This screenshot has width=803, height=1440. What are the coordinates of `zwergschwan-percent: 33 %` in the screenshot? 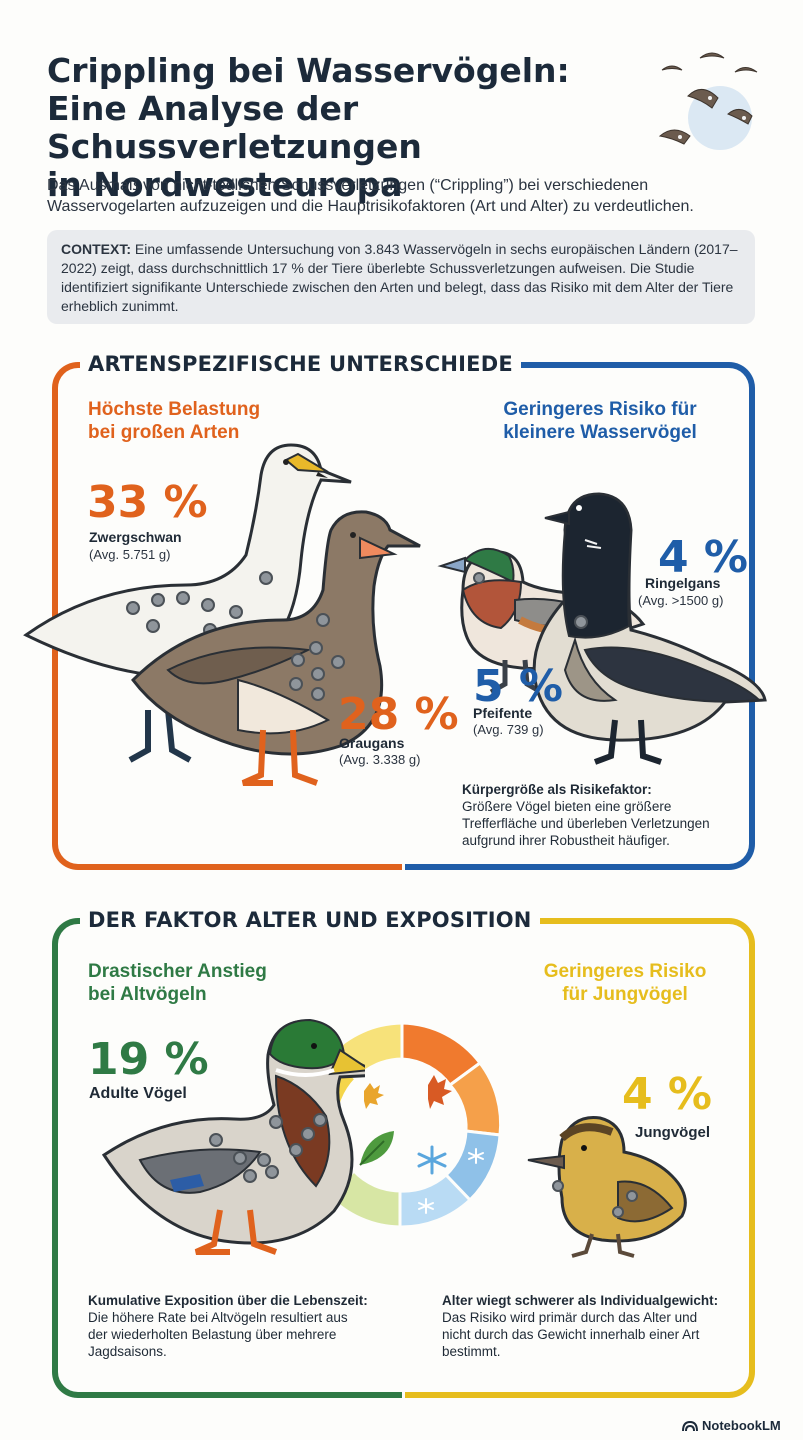 It's located at (147, 502).